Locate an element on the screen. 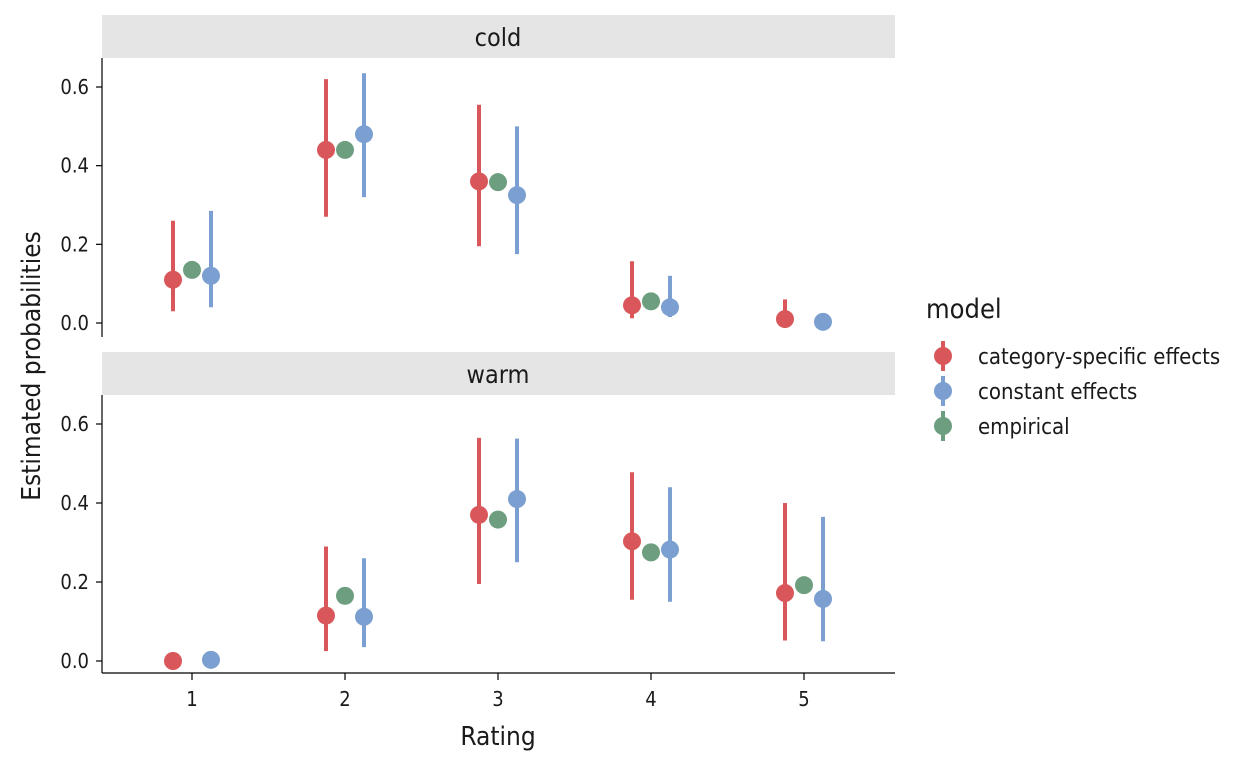 This screenshot has width=1248, height=768. y-axis-title: Estimated probabilities is located at coordinates (32, 366).